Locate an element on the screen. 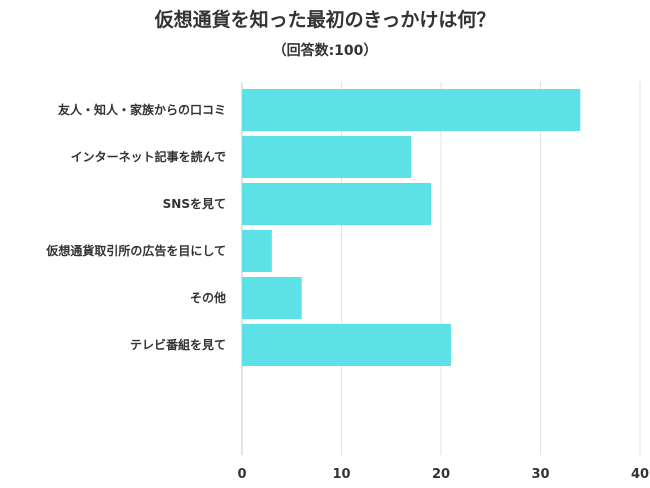  x-tick-label: 20 is located at coordinates (441, 474).